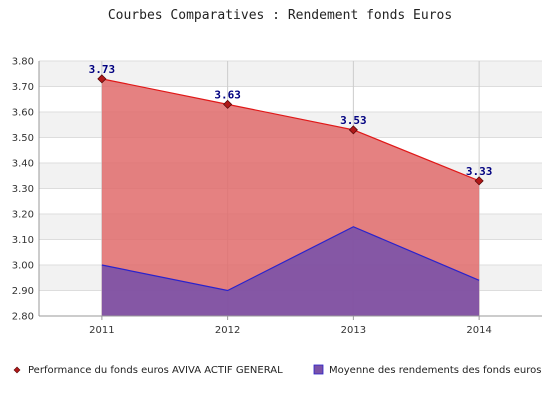  I want to click on y-tick-label: 3.80, so click(23, 62).